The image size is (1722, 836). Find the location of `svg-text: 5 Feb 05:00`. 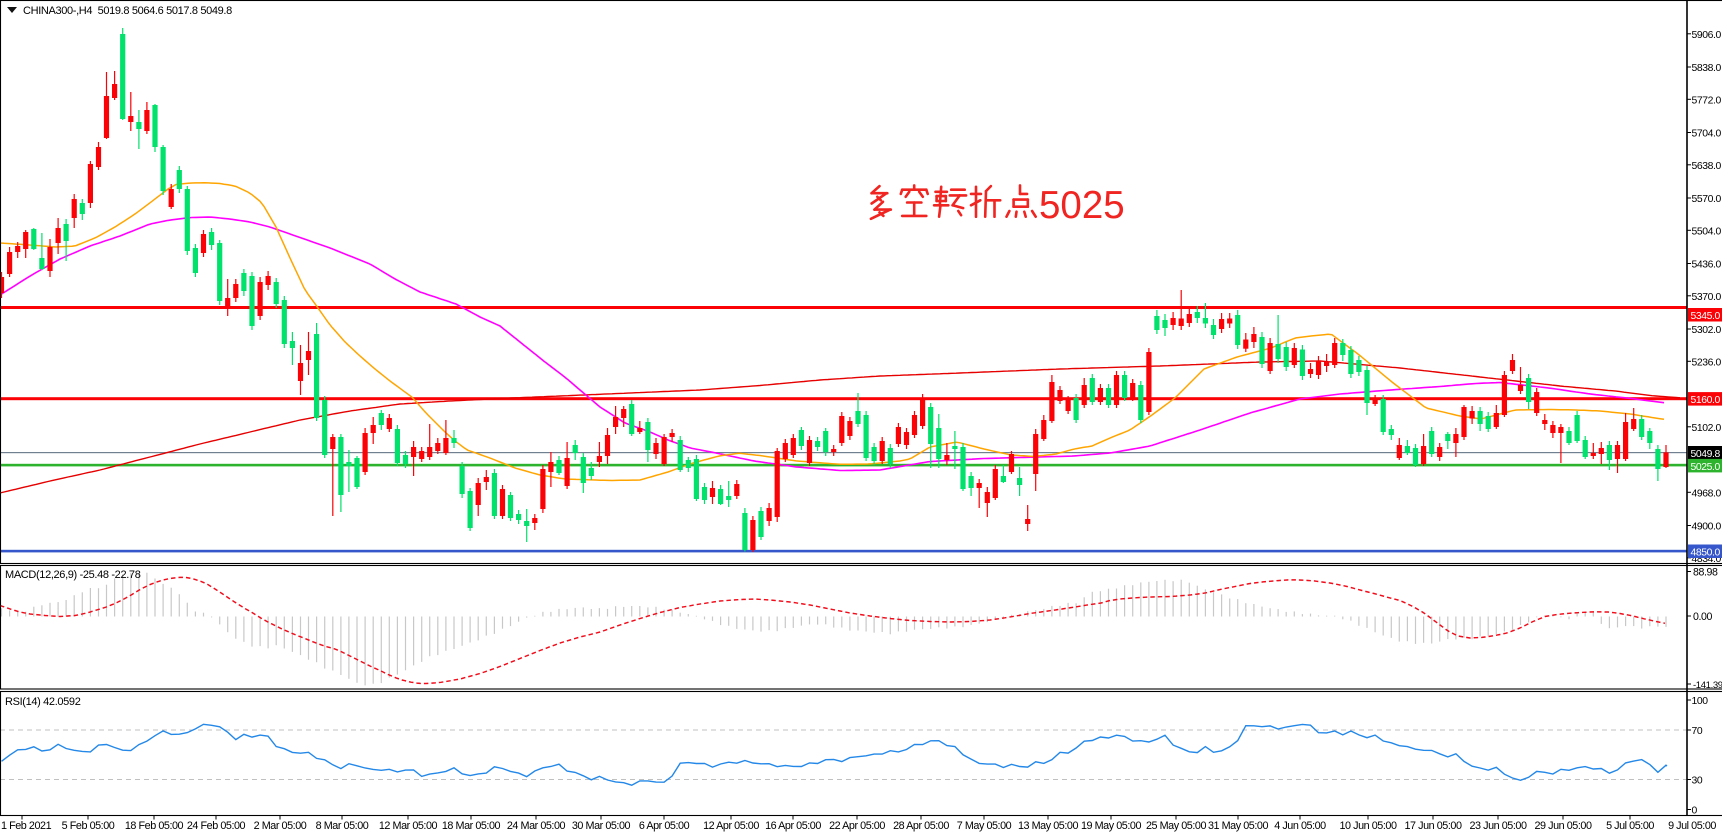

svg-text: 5 Feb 05:00 is located at coordinates (88, 826).